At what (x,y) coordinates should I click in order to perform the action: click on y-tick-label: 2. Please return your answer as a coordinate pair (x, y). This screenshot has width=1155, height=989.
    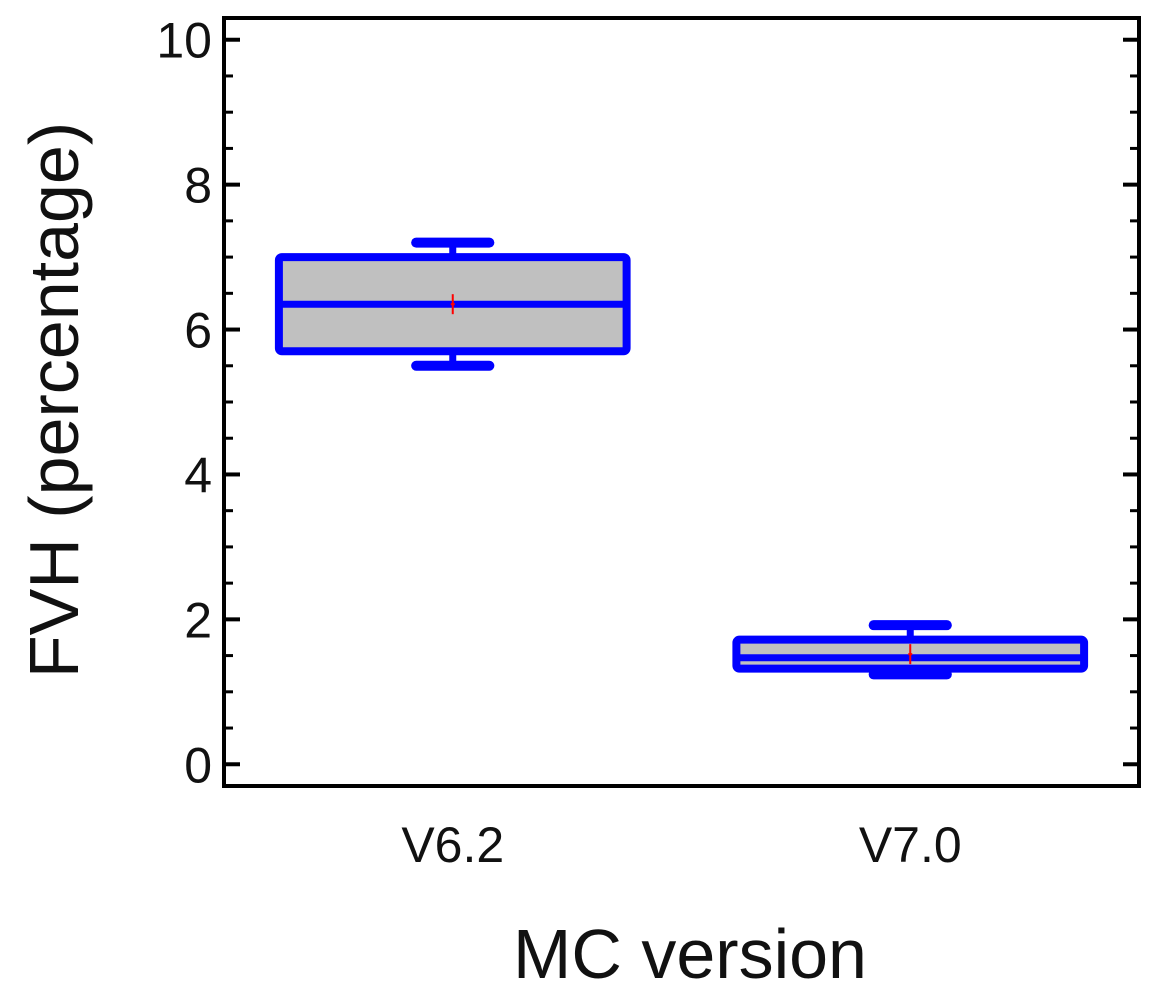
    Looking at the image, I should click on (198, 620).